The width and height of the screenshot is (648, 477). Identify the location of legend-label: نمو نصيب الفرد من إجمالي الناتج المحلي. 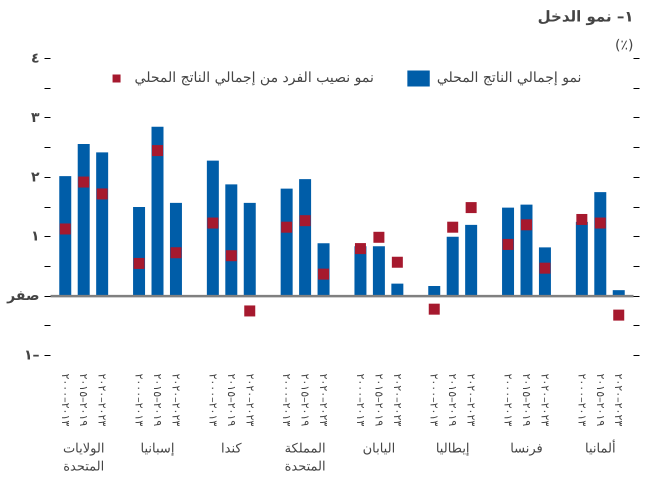
(254, 78).